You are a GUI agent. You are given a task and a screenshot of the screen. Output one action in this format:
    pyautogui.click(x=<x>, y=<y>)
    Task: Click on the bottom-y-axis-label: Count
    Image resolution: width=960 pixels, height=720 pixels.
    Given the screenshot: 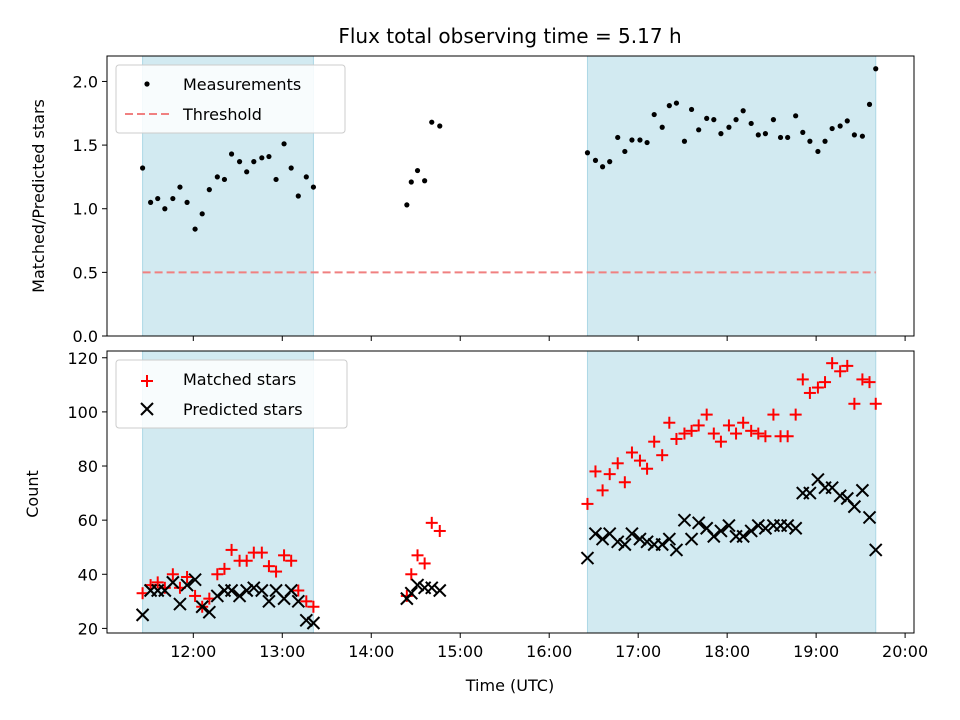 What is the action you would take?
    pyautogui.click(x=32, y=494)
    